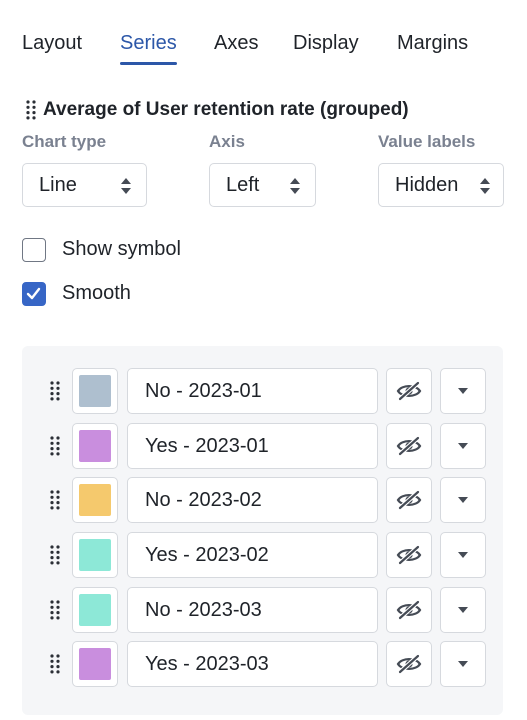 The width and height of the screenshot is (527, 720). What do you see at coordinates (148, 48) in the screenshot?
I see `tab-series: Series` at bounding box center [148, 48].